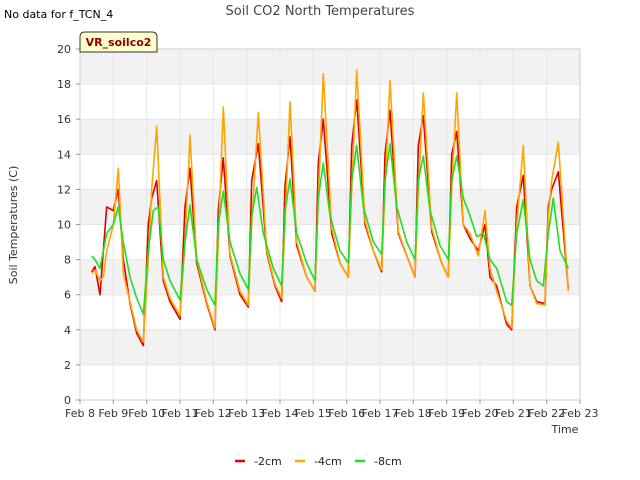  I want to click on y-tick-label: 0, so click(67, 400).